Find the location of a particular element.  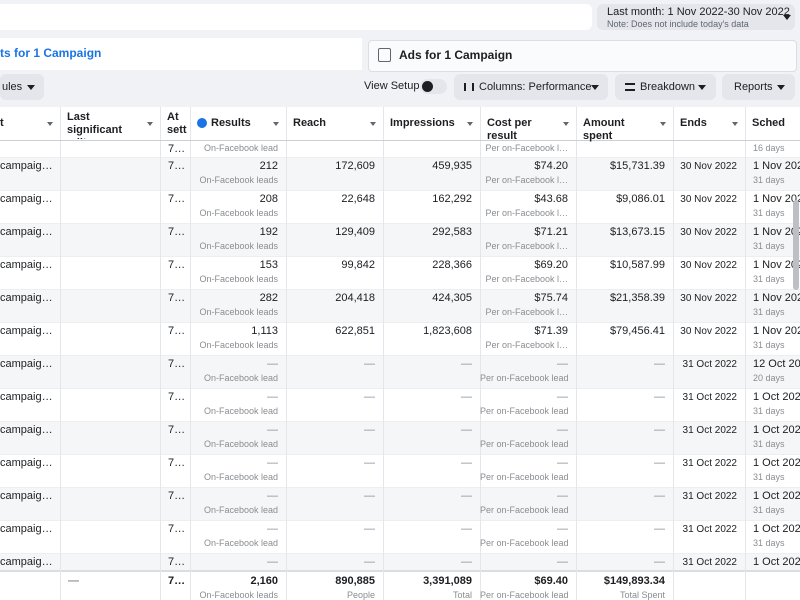

cell-value: $71.39 is located at coordinates (551, 331).